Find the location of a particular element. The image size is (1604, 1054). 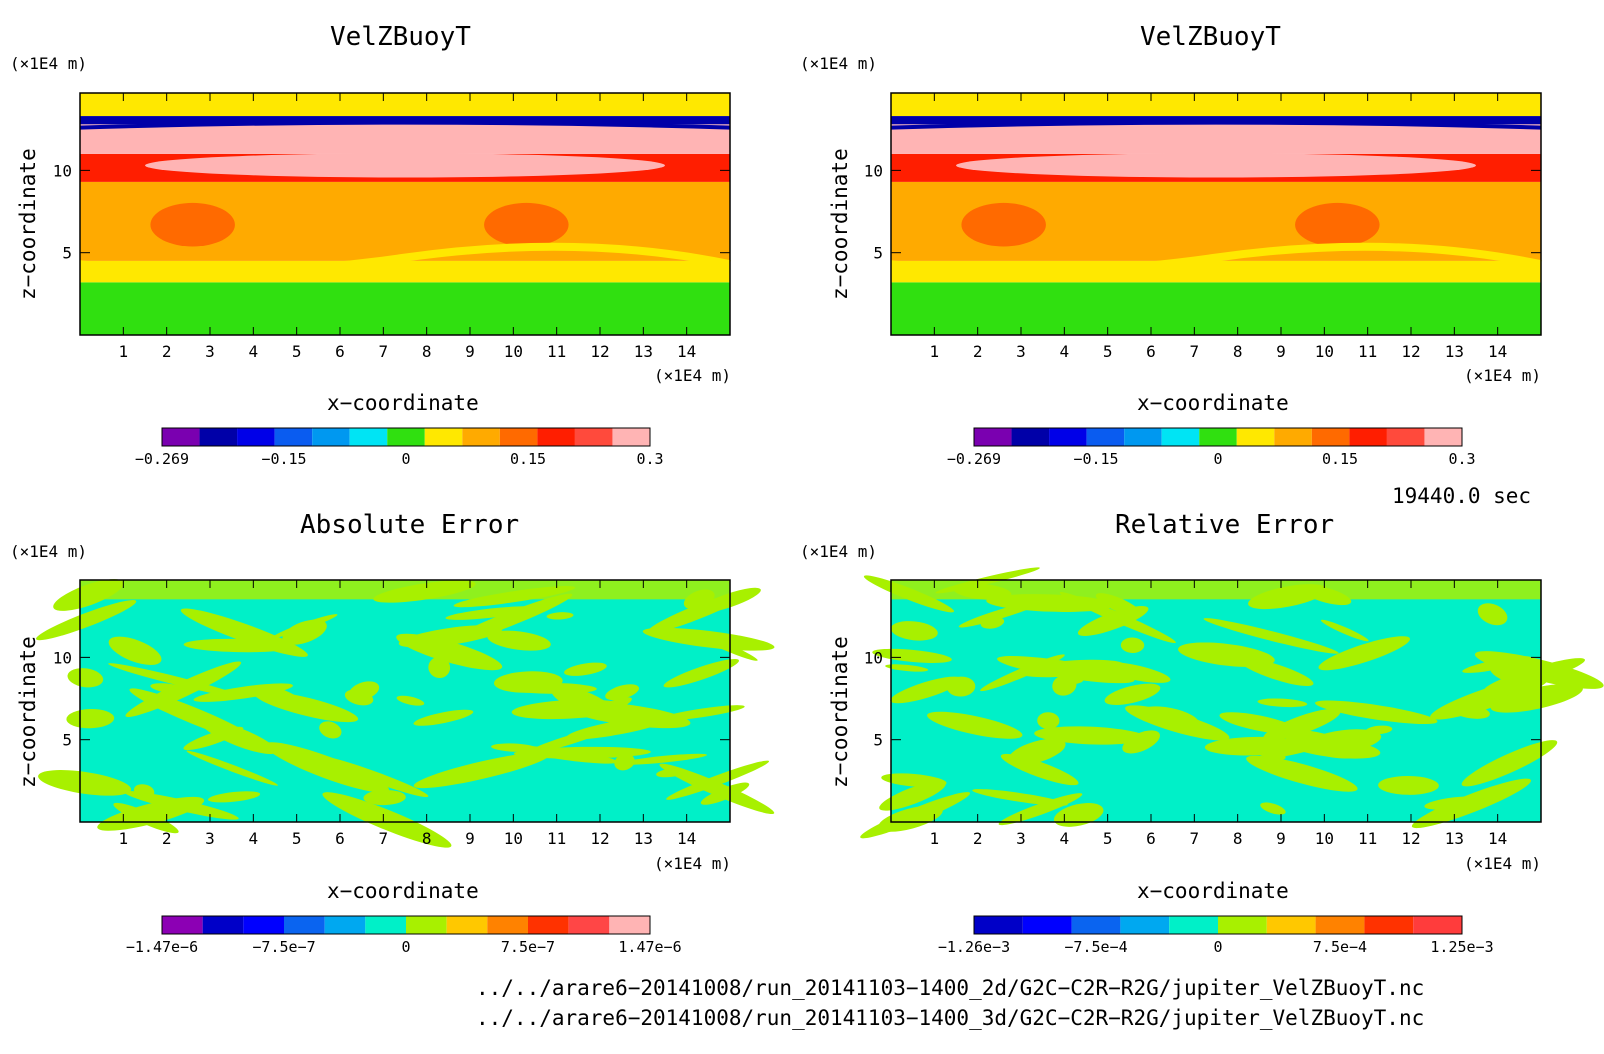

green-wave is located at coordinates (1216, 259).